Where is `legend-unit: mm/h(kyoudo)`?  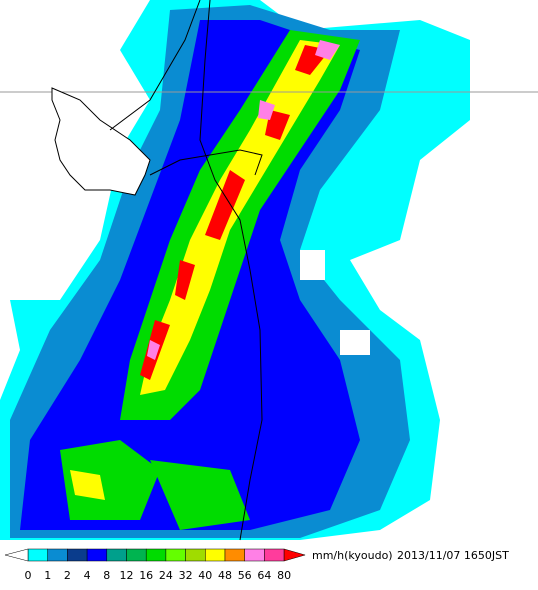 legend-unit: mm/h(kyoudo) is located at coordinates (352, 555).